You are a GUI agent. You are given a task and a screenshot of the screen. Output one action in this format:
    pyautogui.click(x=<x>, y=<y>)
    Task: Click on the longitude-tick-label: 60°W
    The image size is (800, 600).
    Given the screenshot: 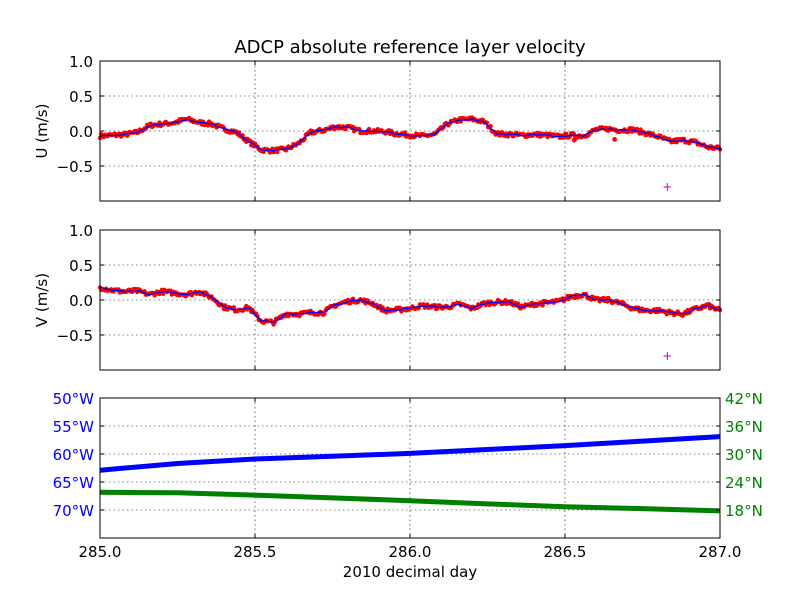 What is the action you would take?
    pyautogui.click(x=74, y=455)
    